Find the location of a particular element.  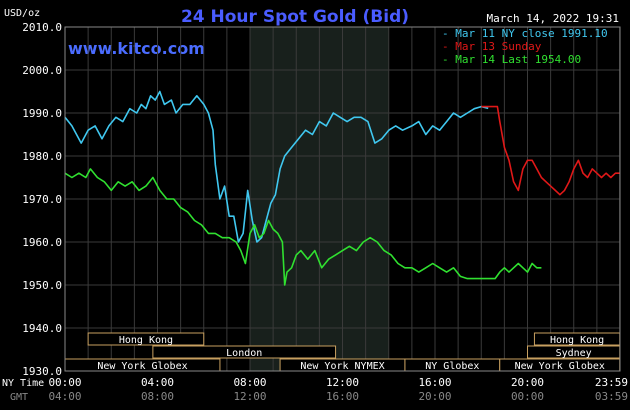

x-axis-name-ny-time: NY Time is located at coordinates (23, 383).